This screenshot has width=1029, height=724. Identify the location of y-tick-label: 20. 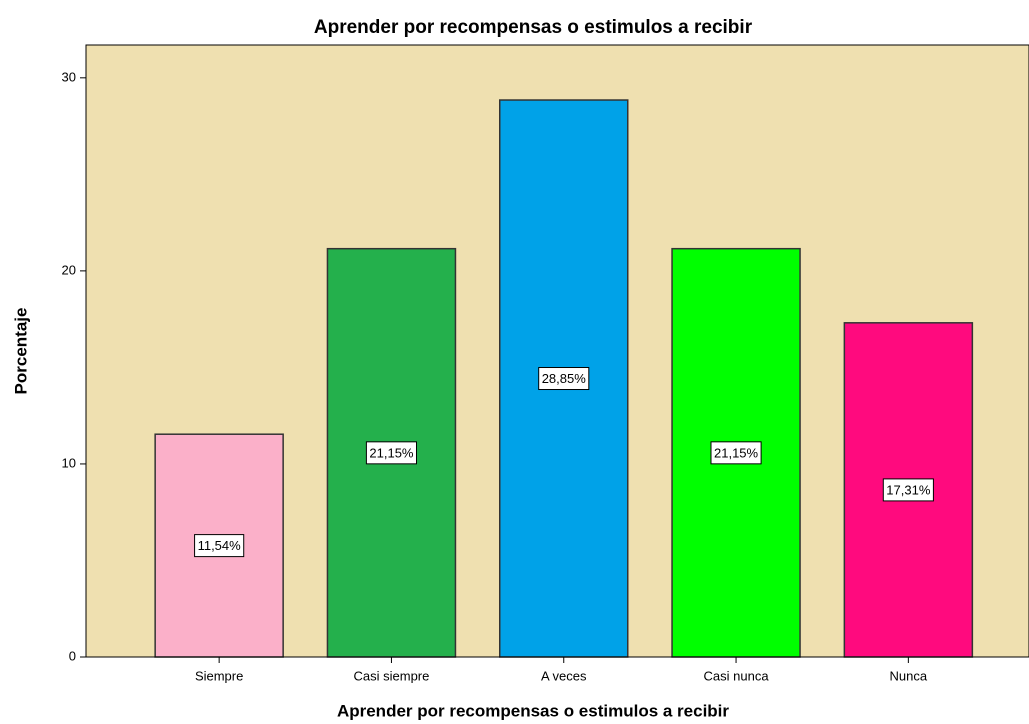
(69, 269).